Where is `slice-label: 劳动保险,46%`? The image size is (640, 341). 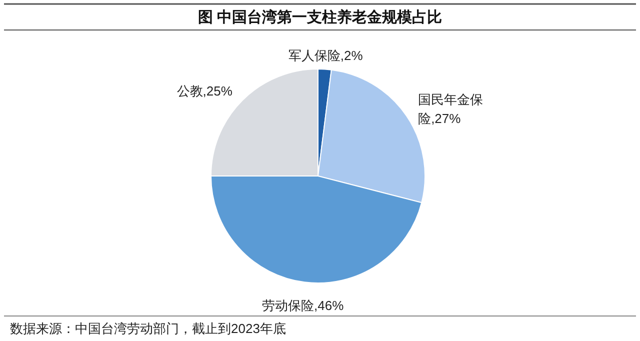
slice-label: 劳动保险,46% is located at coordinates (303, 306).